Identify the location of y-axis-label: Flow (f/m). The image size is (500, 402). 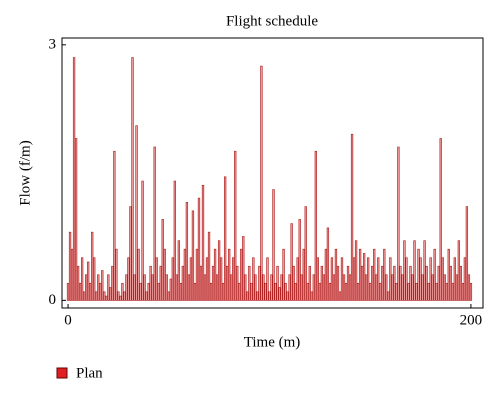
(25, 172).